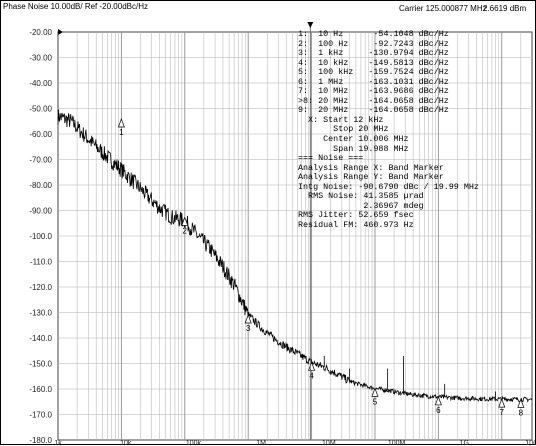 Image resolution: width=536 pixels, height=446 pixels. I want to click on readout-line: === Noise ===, so click(331, 158).